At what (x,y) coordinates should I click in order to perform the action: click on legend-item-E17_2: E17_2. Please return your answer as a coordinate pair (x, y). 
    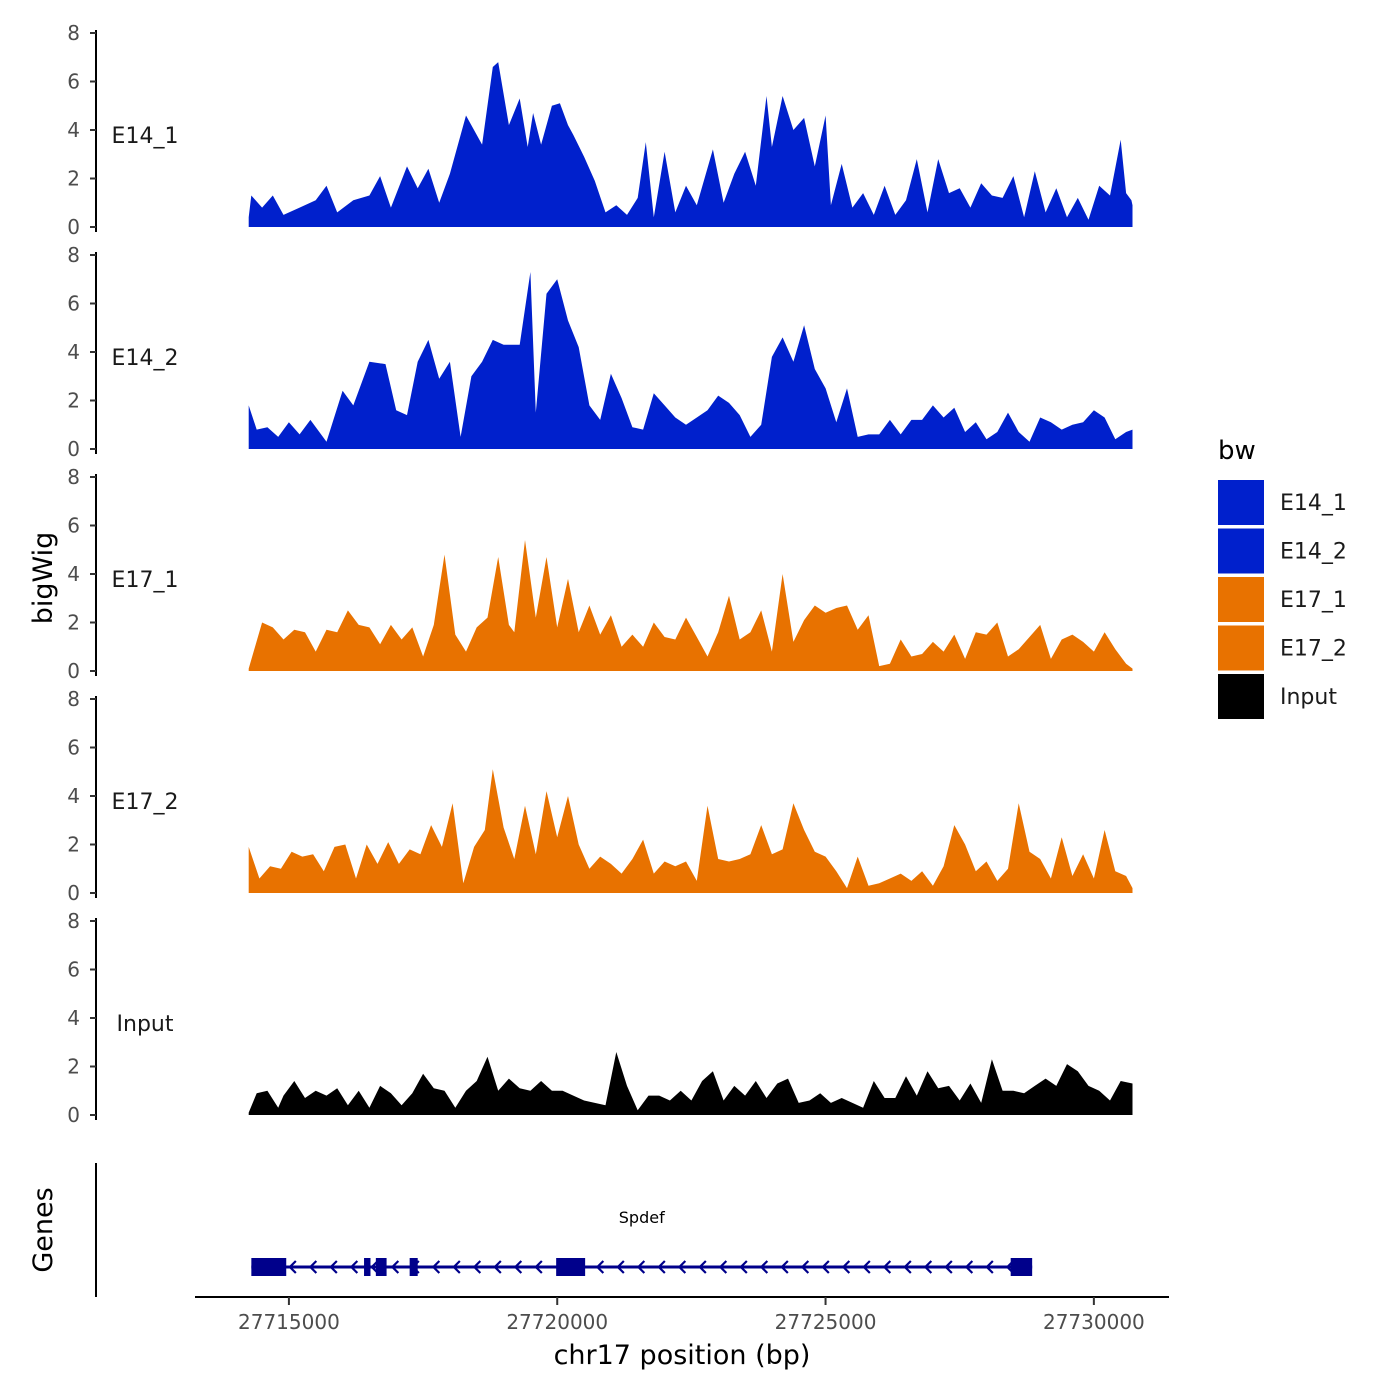
    Looking at the image, I should click on (1282, 648).